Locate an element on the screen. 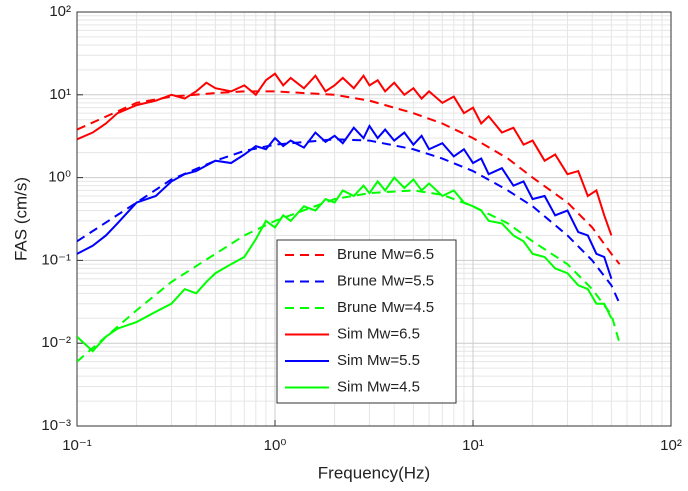  legend-label: Sim Mw=5.5 is located at coordinates (378, 360).